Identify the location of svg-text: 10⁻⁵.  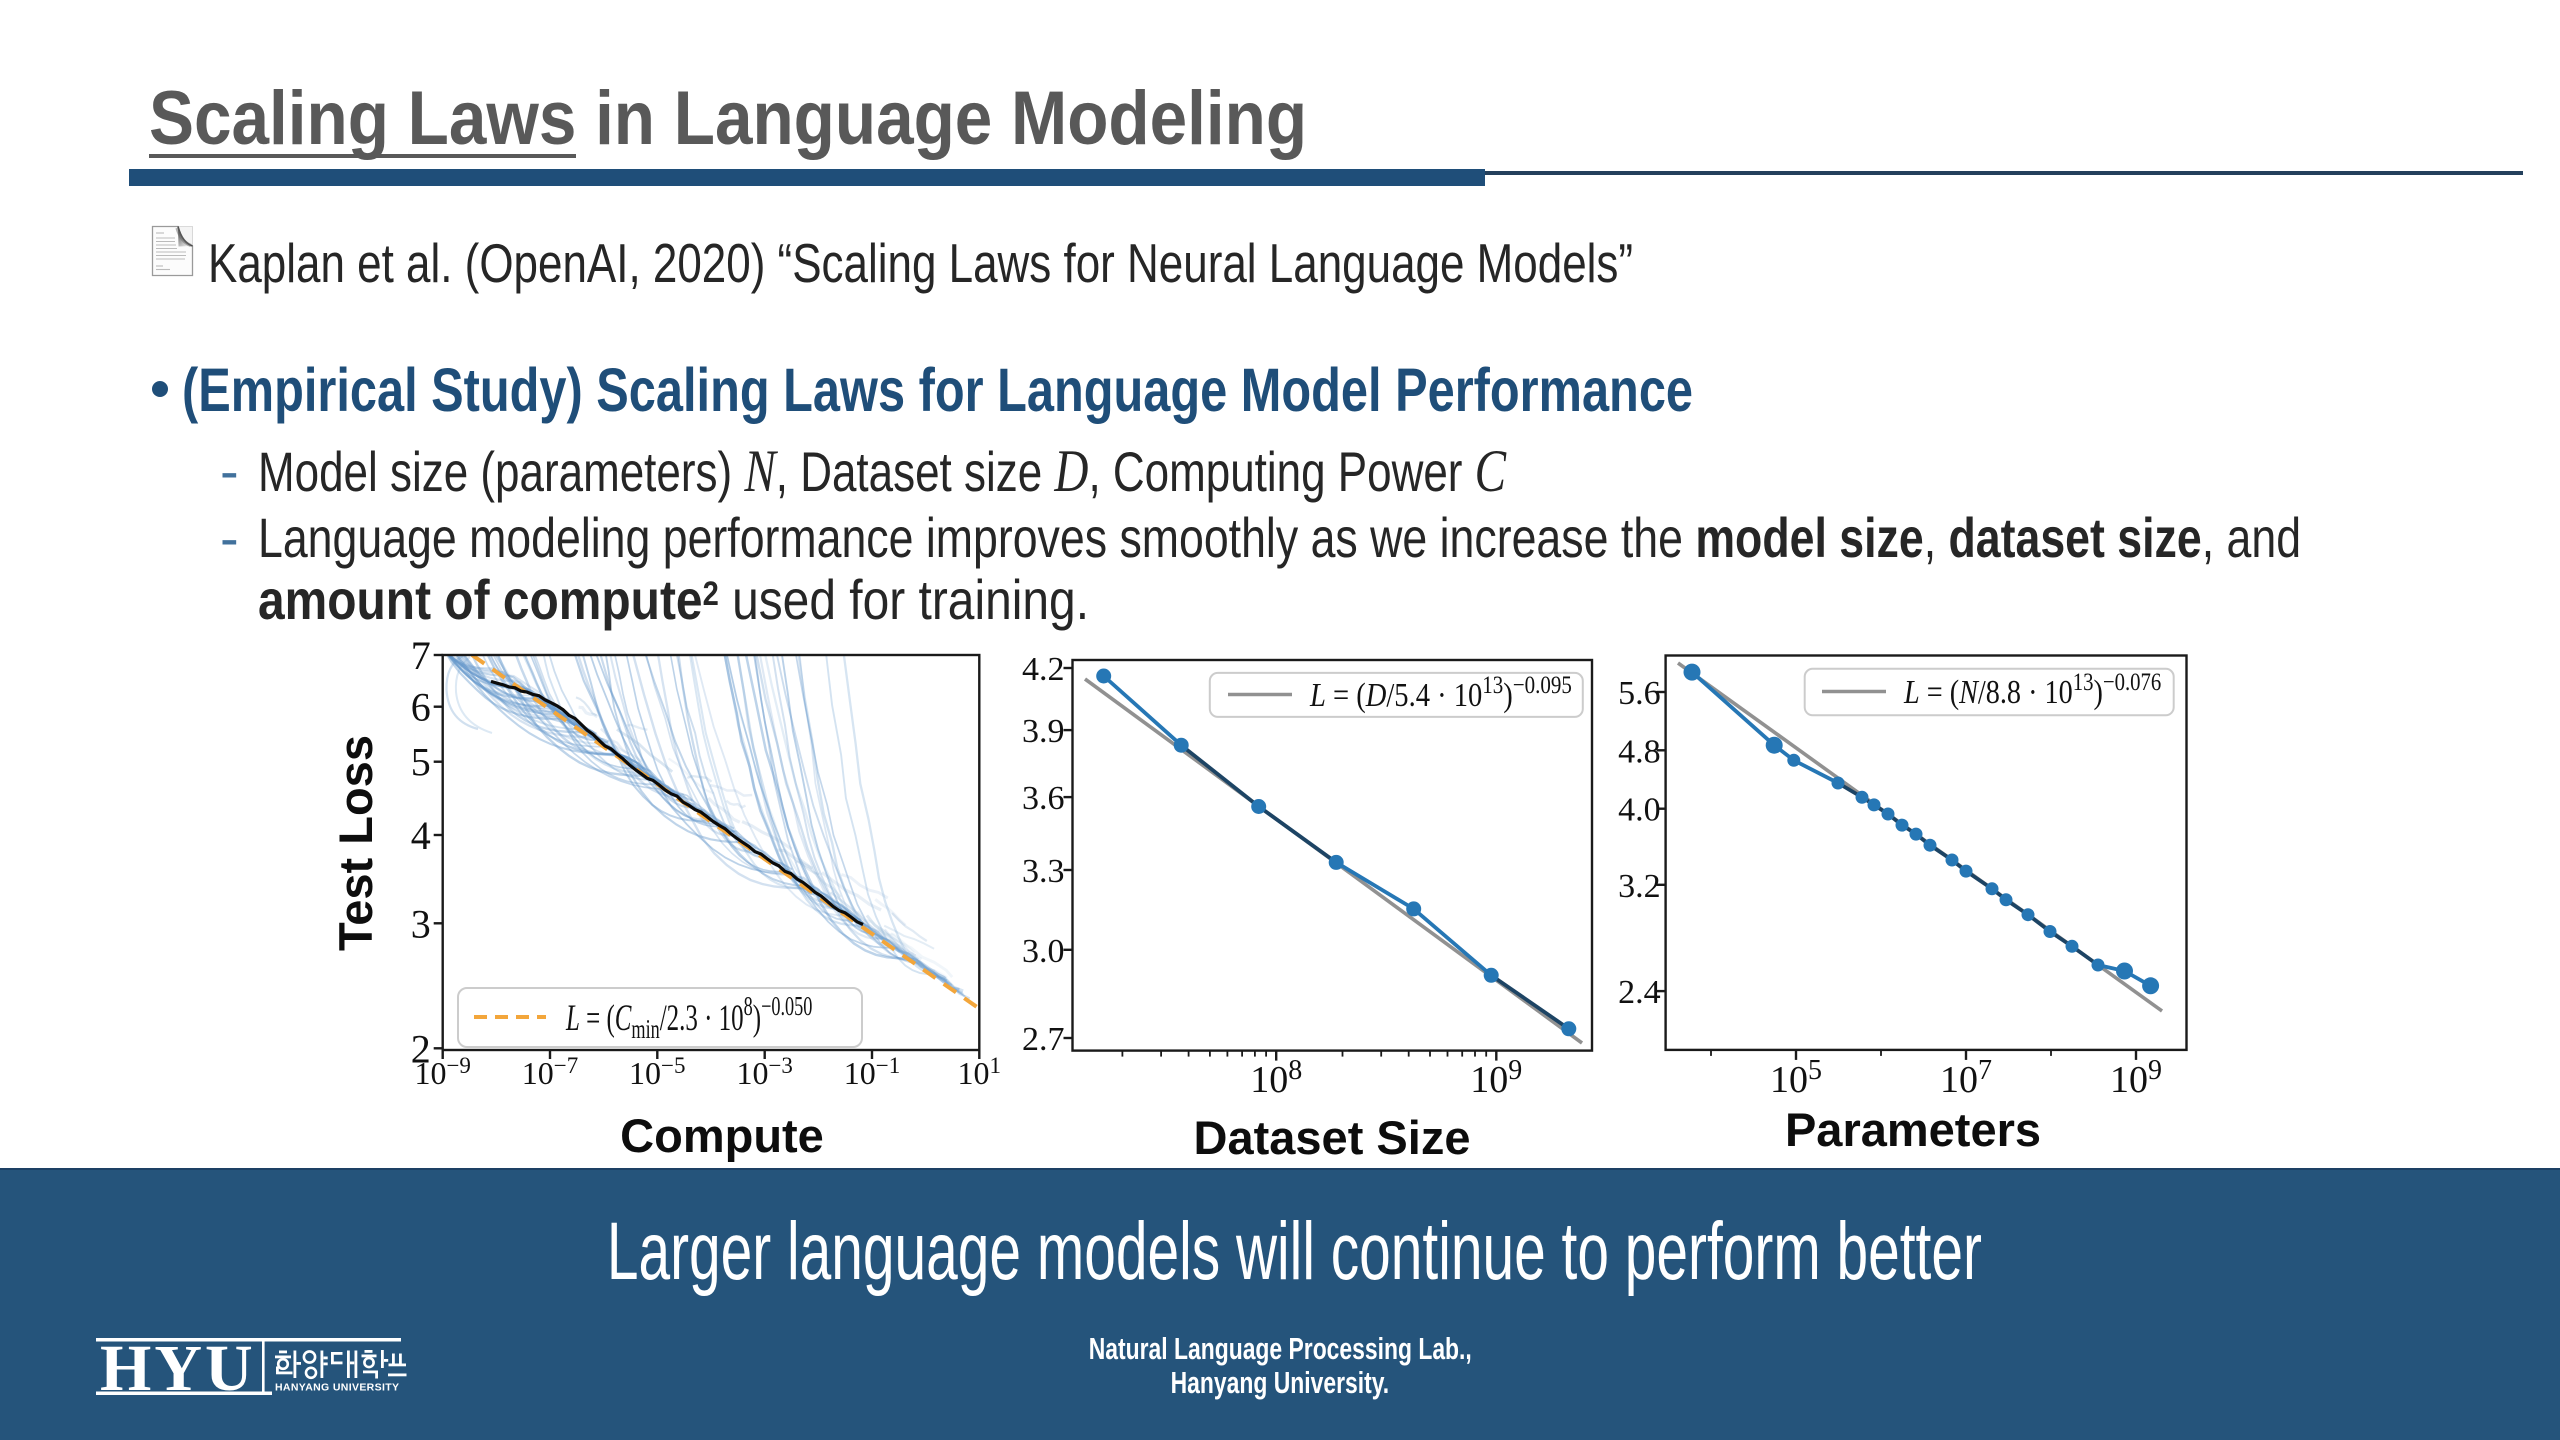
(657, 1072).